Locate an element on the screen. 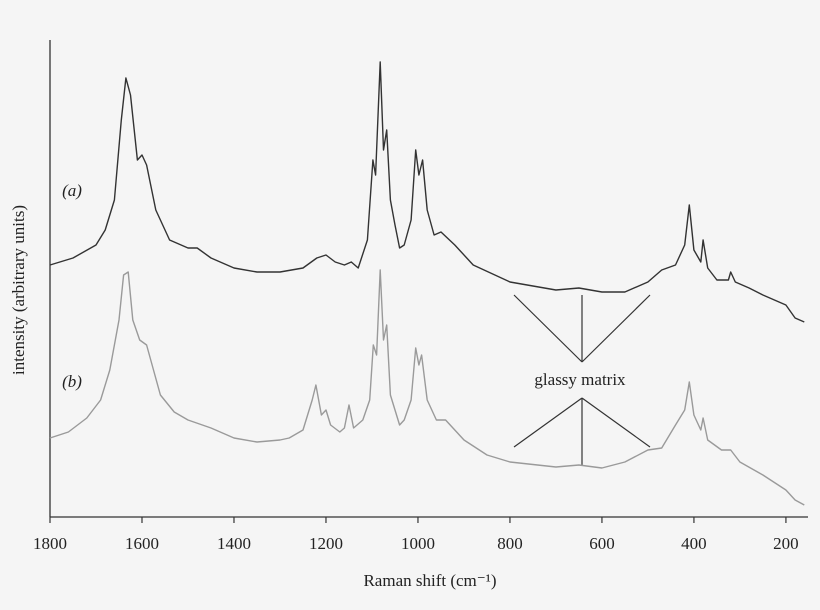 The image size is (820, 610). x-tick-label: 1200 is located at coordinates (326, 543).